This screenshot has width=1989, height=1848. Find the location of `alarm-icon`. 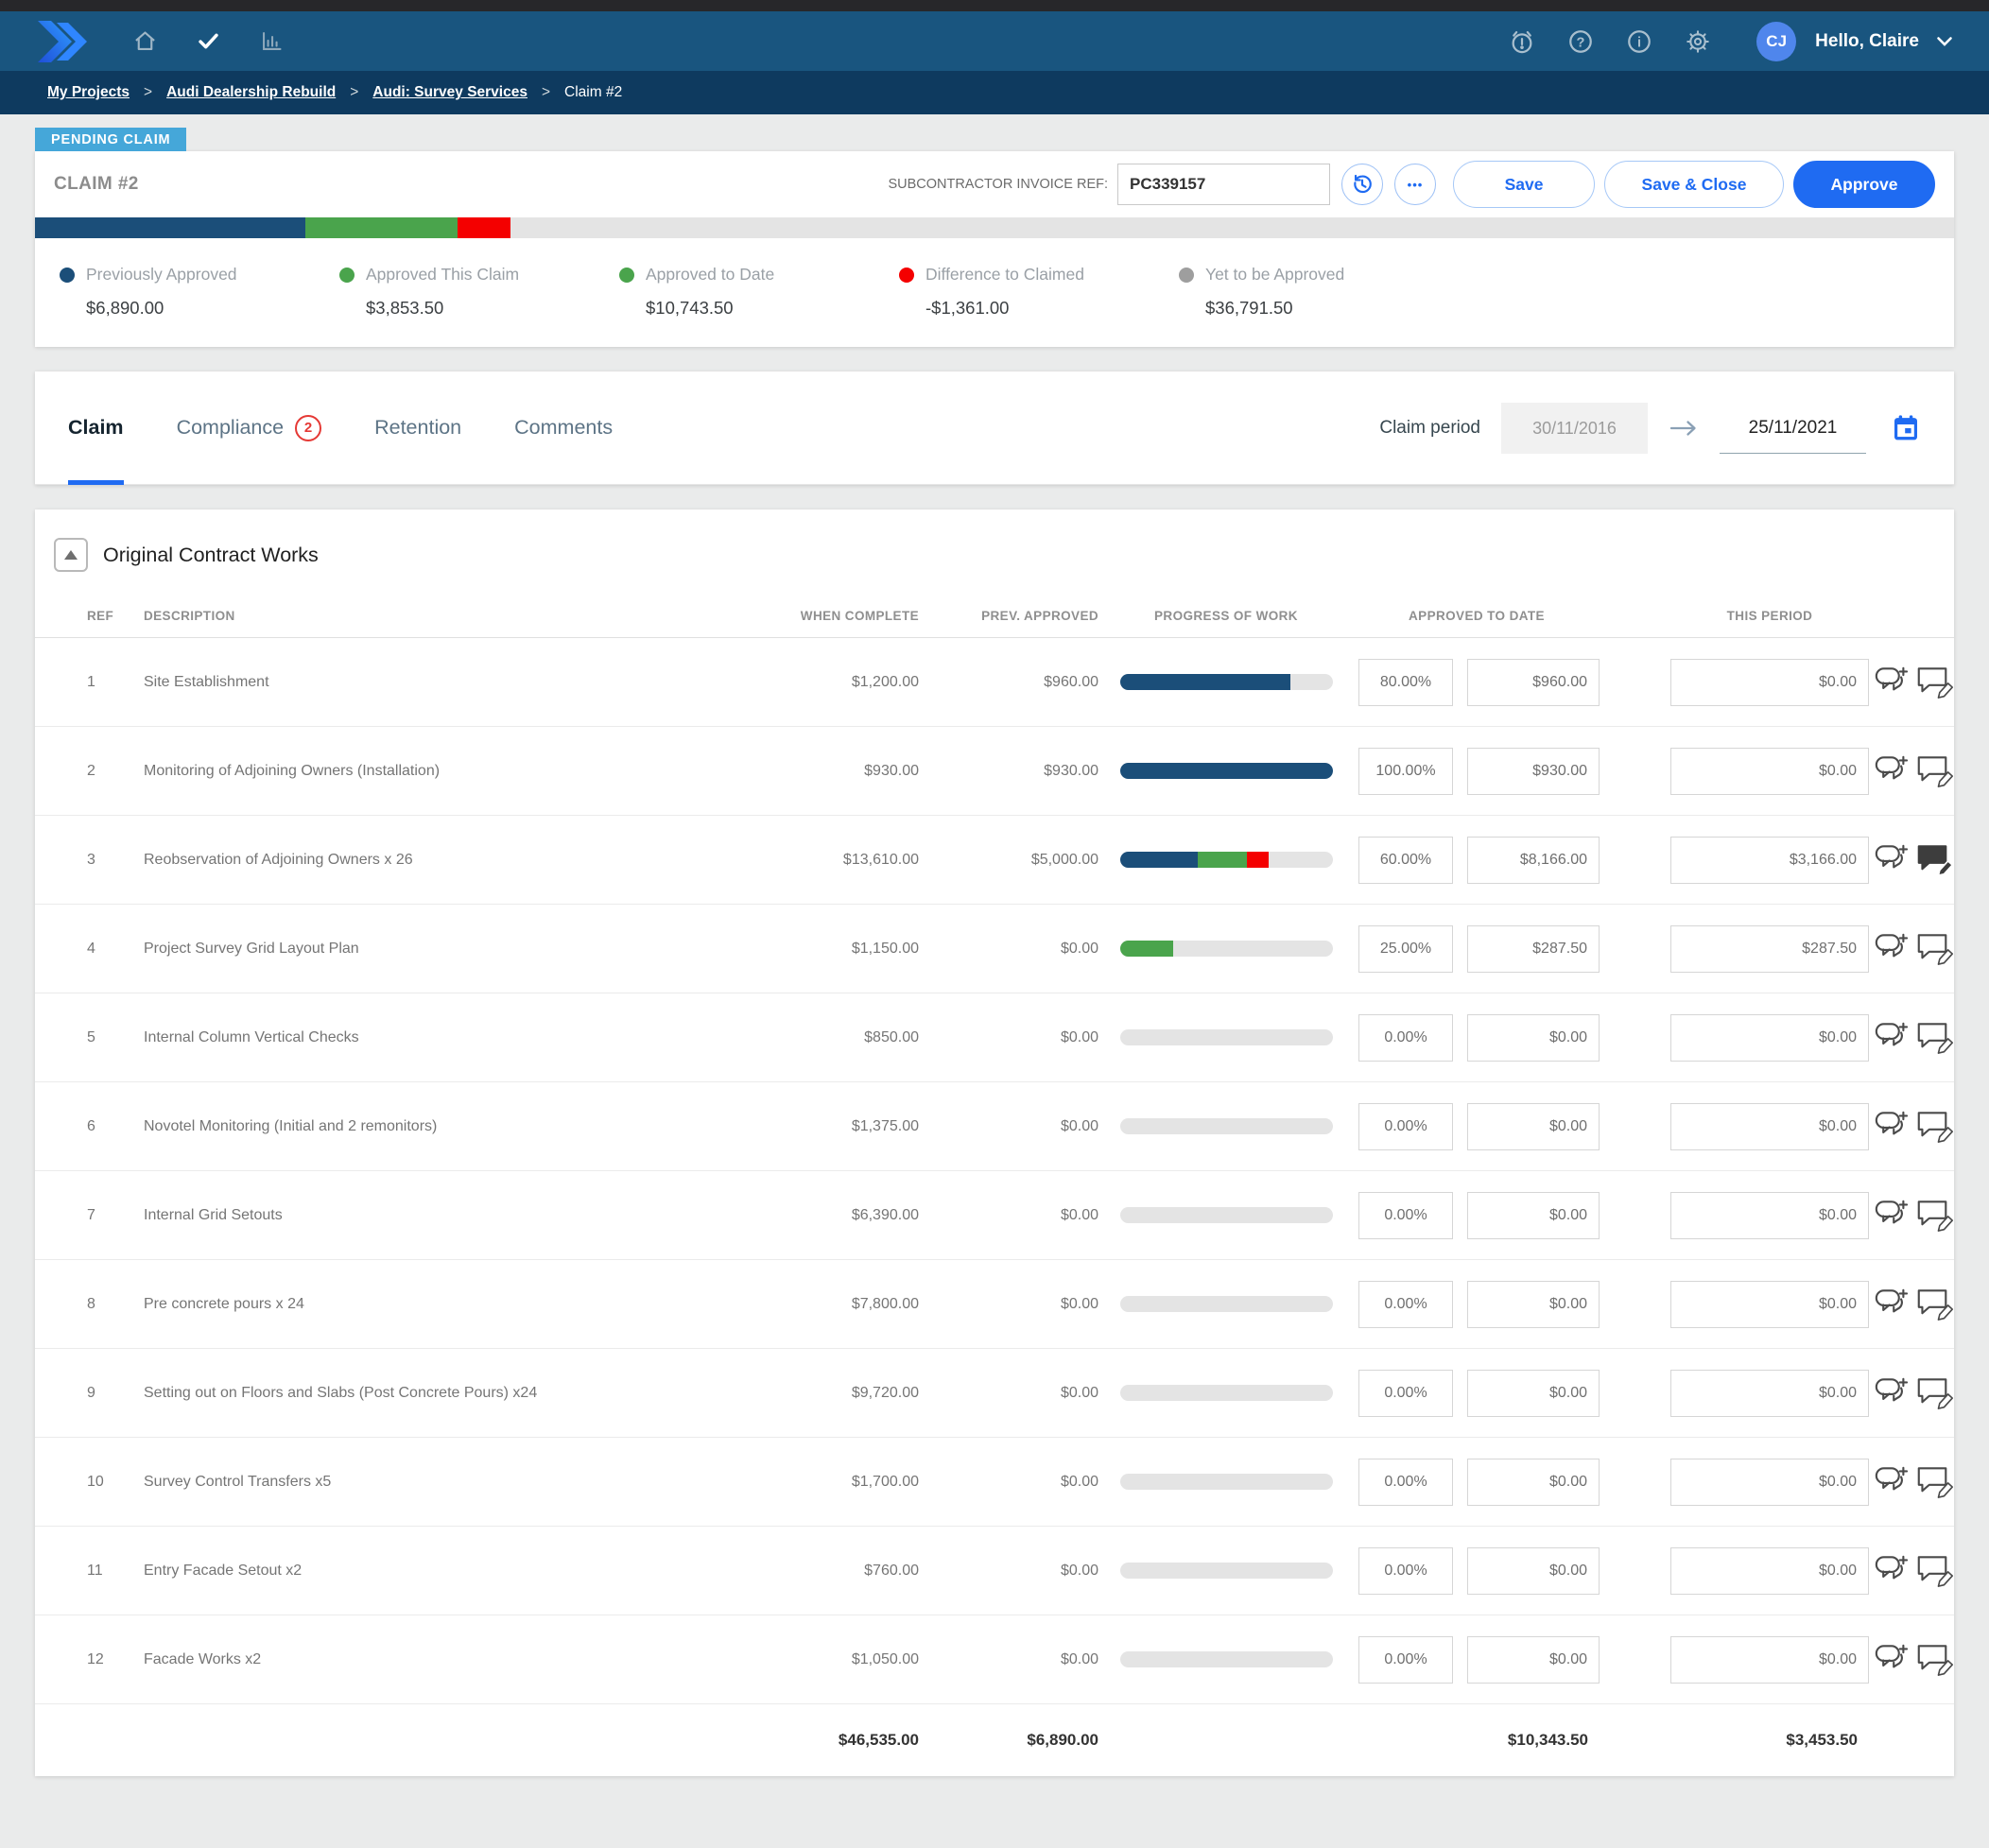

alarm-icon is located at coordinates (1522, 41).